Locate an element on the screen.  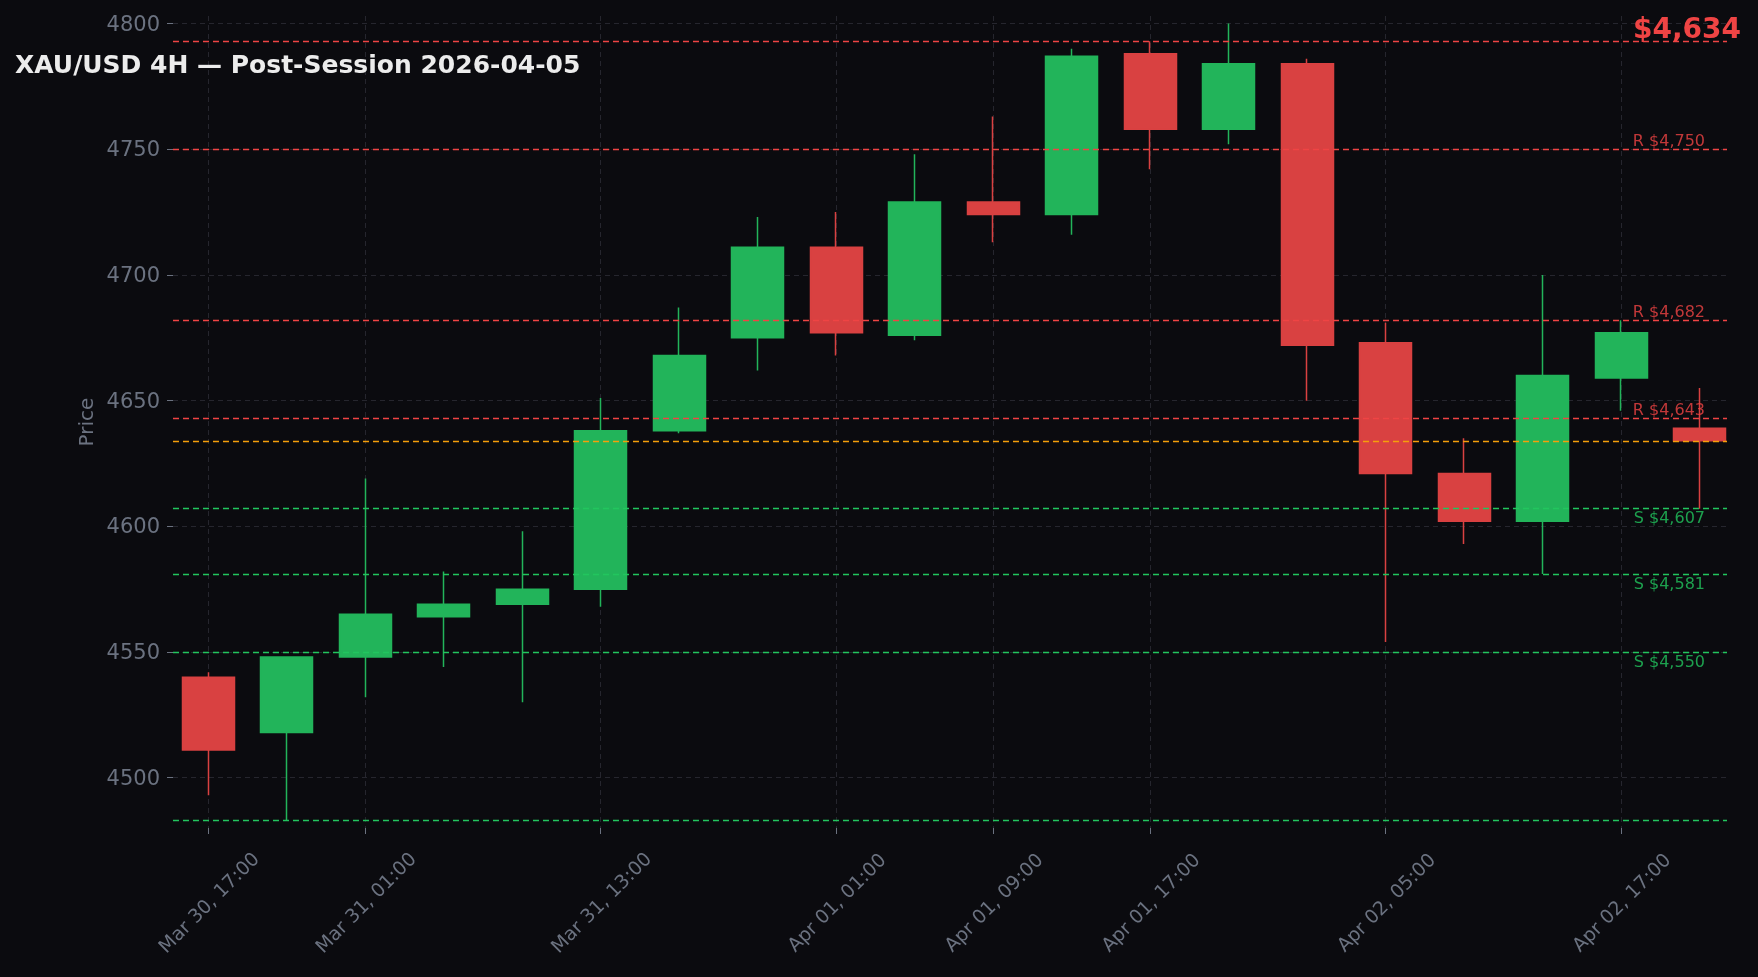
ref-line-label: R $4,682 is located at coordinates (1668, 311).